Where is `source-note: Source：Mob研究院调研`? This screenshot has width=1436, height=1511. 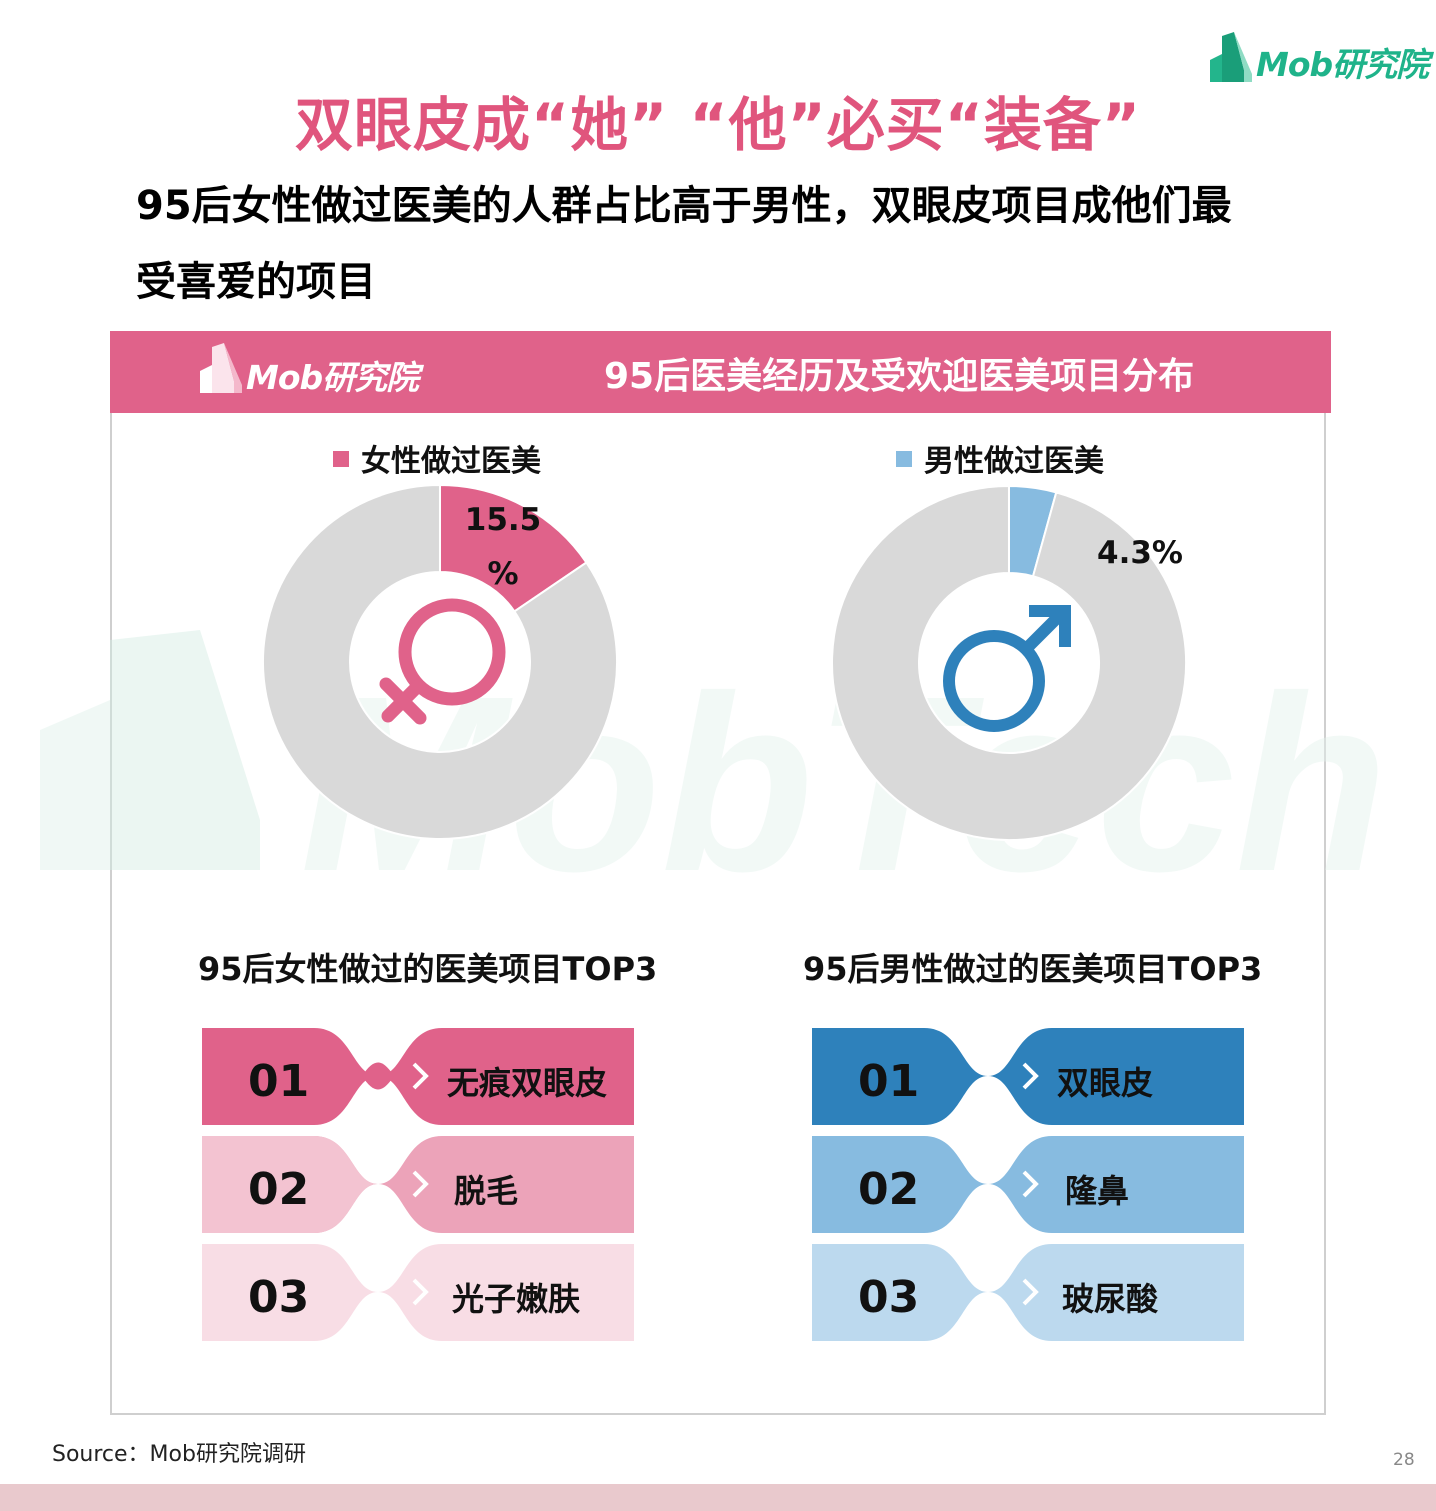 source-note: Source：Mob研究院调研 is located at coordinates (179, 1454).